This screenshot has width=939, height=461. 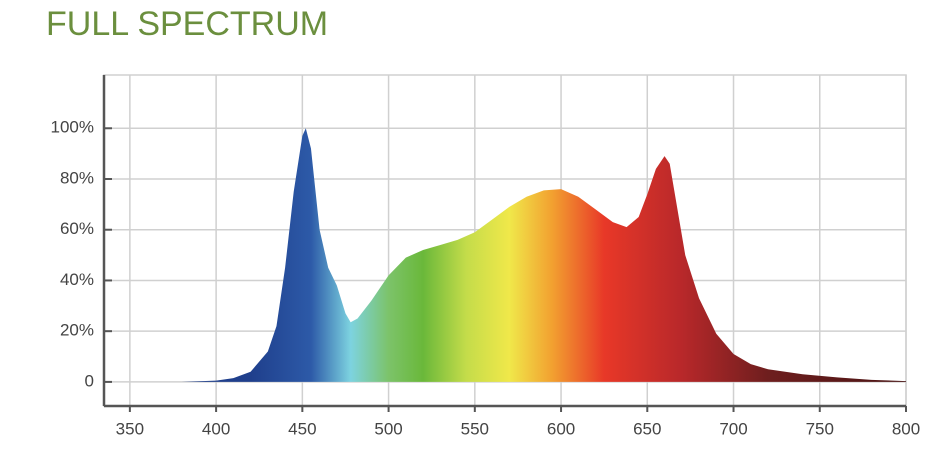 I want to click on y-tick-label: 40%, so click(x=77, y=279).